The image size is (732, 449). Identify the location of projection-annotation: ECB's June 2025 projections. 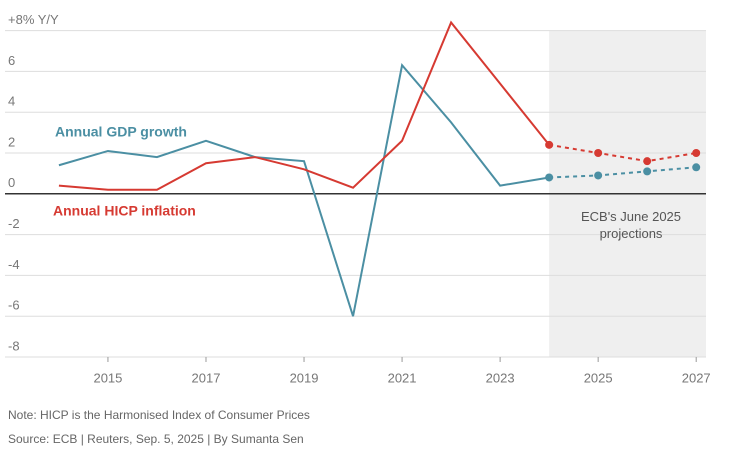
(631, 225).